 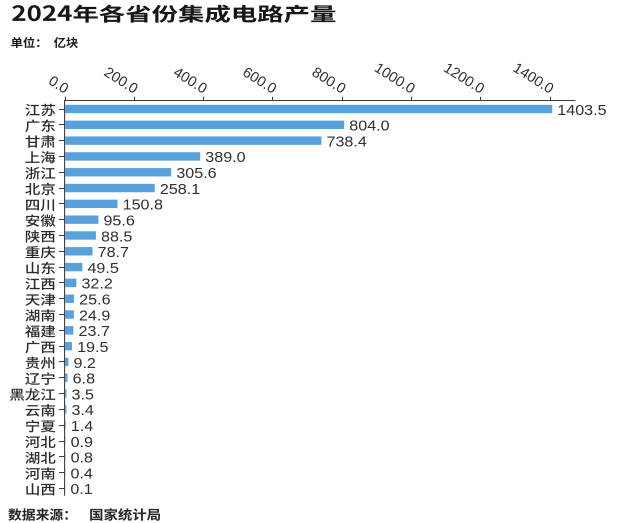 What do you see at coordinates (96, 284) in the screenshot?
I see `svg-text: 32.2` at bounding box center [96, 284].